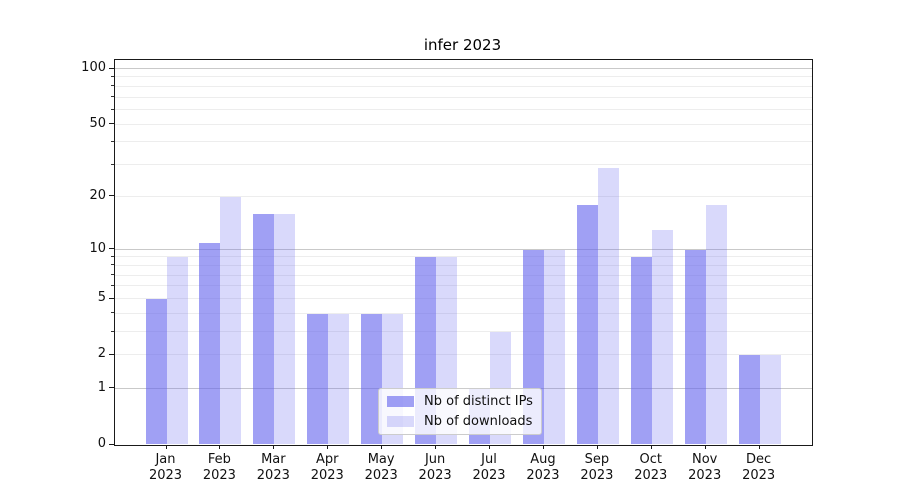 The height and width of the screenshot is (500, 900). Describe the element at coordinates (543, 447) in the screenshot. I see `x-tick-aug` at that location.